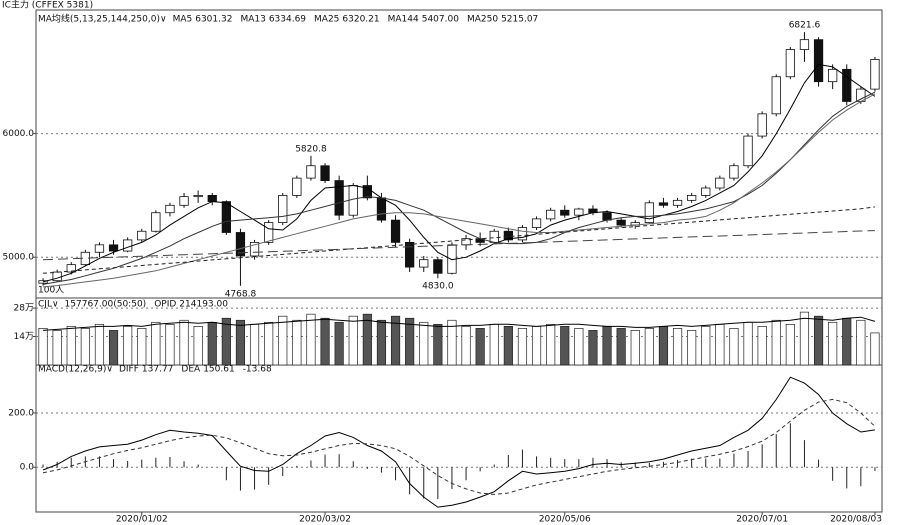  Describe the element at coordinates (403, 20) in the screenshot. I see `legend-name: MA144` at that location.